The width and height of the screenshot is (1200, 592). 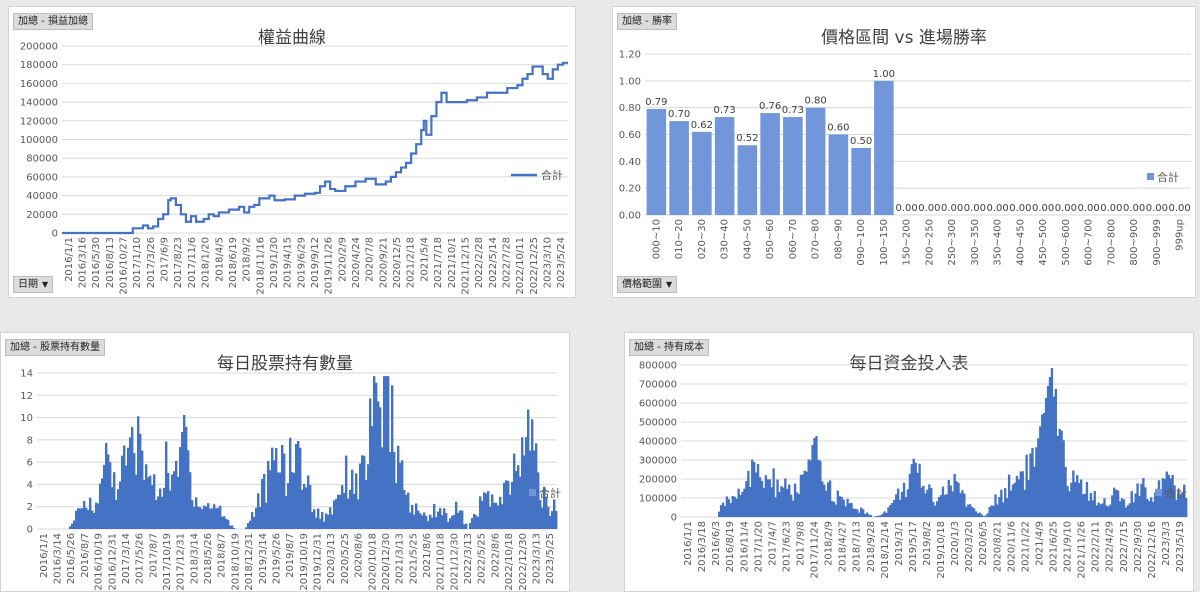 What do you see at coordinates (747, 239) in the screenshot?
I see `x-tick-label: 040~50` at bounding box center [747, 239].